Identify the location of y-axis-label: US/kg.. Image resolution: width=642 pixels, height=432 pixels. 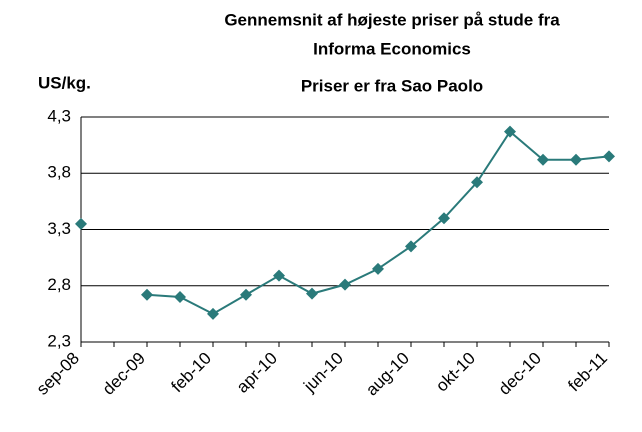
(64, 82).